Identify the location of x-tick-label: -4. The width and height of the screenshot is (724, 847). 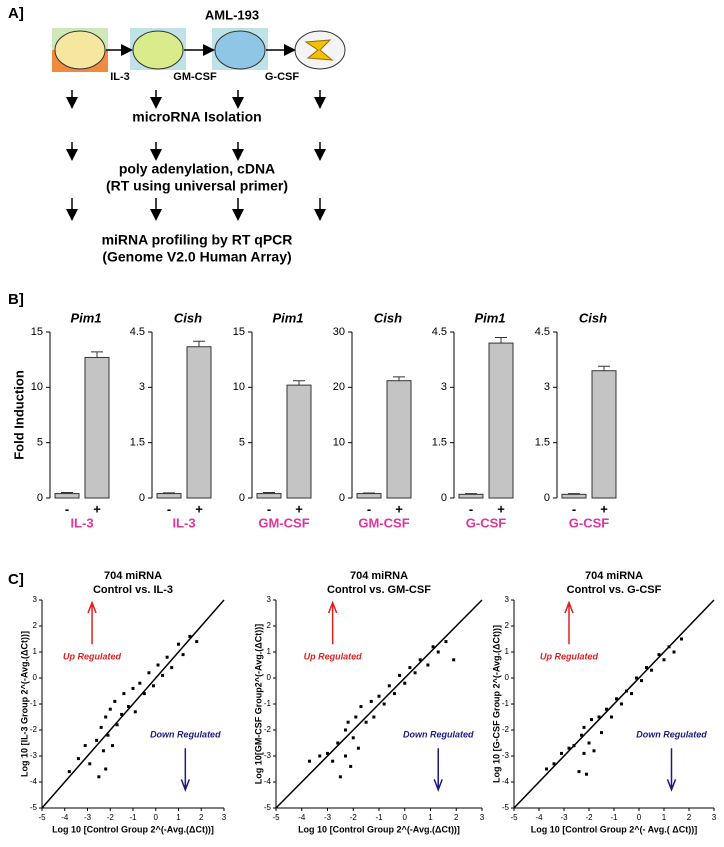
(539, 817).